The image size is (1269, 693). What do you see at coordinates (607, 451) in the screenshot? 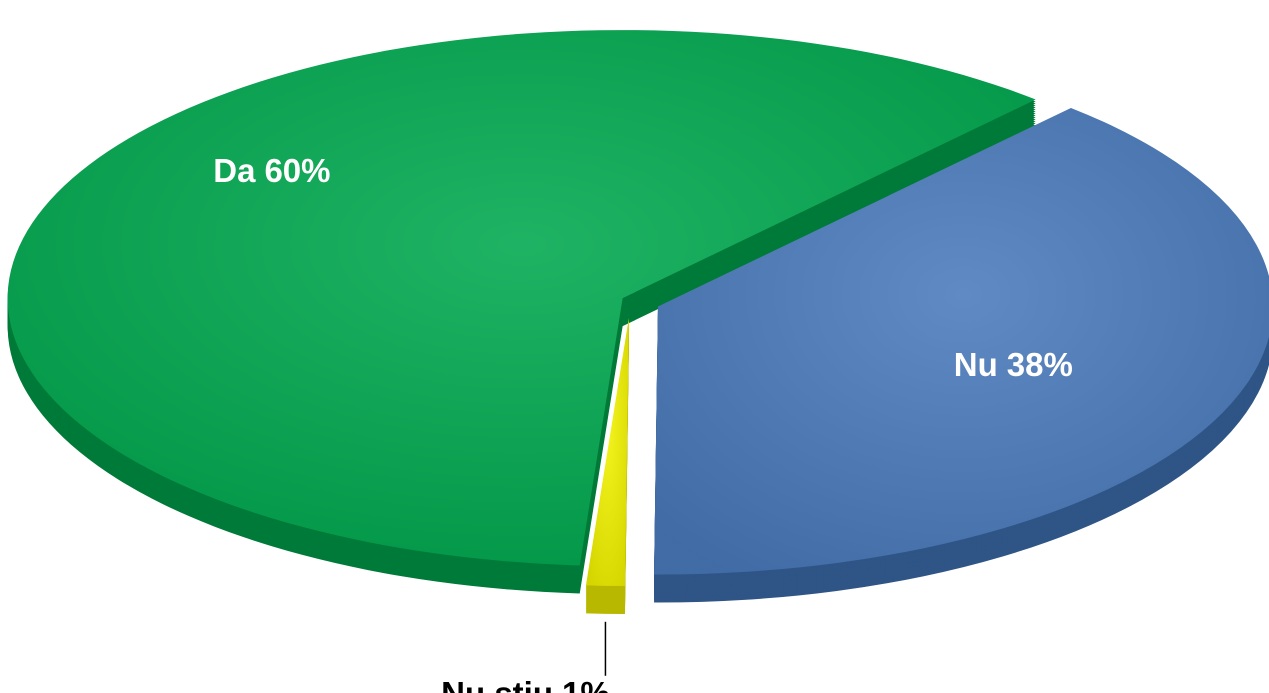
I see `slice-shade` at bounding box center [607, 451].